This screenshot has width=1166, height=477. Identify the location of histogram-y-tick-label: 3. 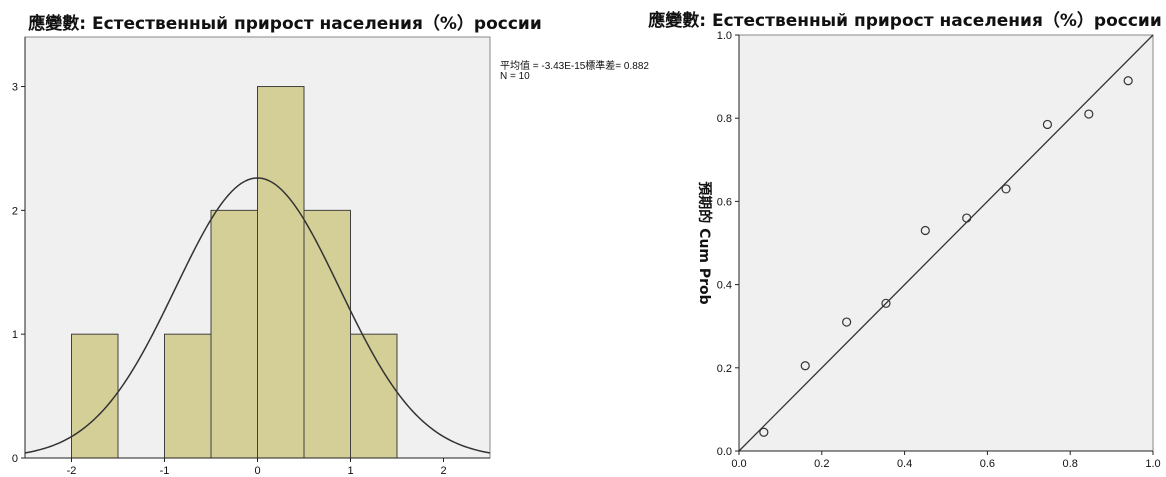
(15, 88).